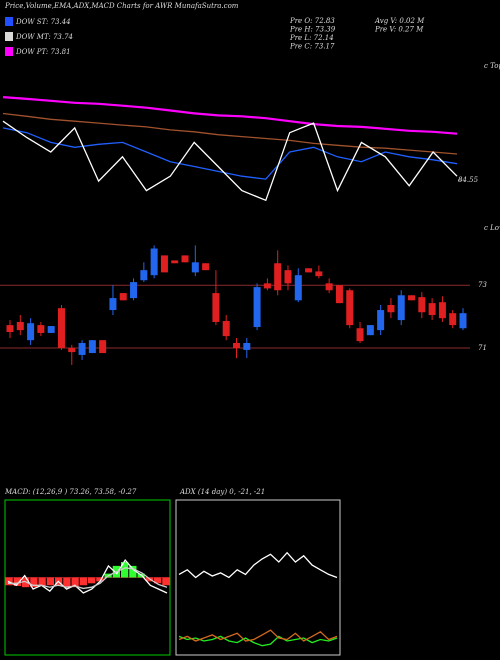 Image resolution: width=500 pixels, height=660 pixels. I want to click on panel-title: ADX (14 day) 0, -21, -21, so click(222, 492).